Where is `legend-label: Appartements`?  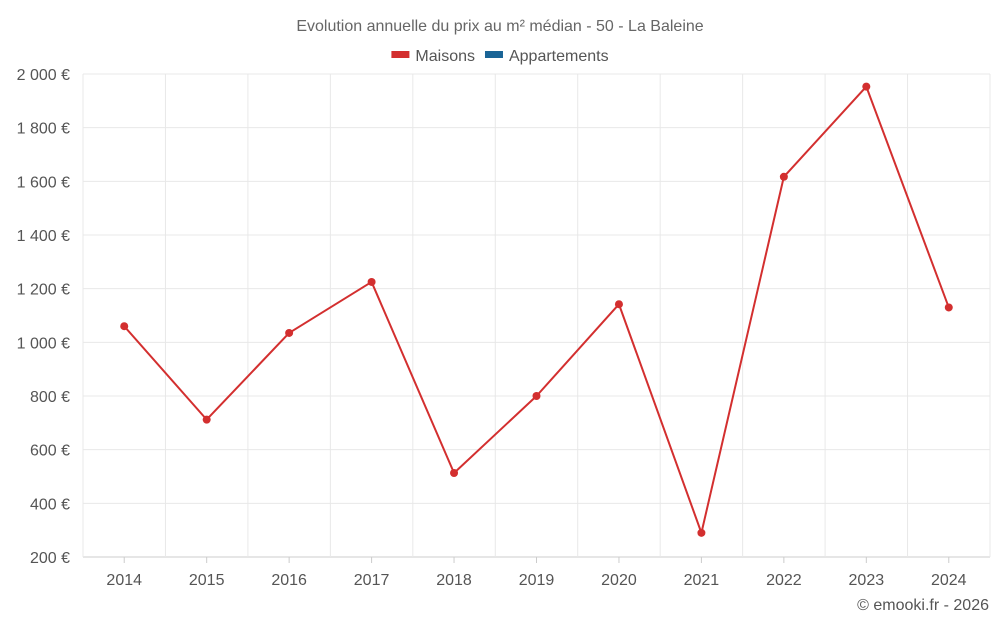 legend-label: Appartements is located at coordinates (559, 56).